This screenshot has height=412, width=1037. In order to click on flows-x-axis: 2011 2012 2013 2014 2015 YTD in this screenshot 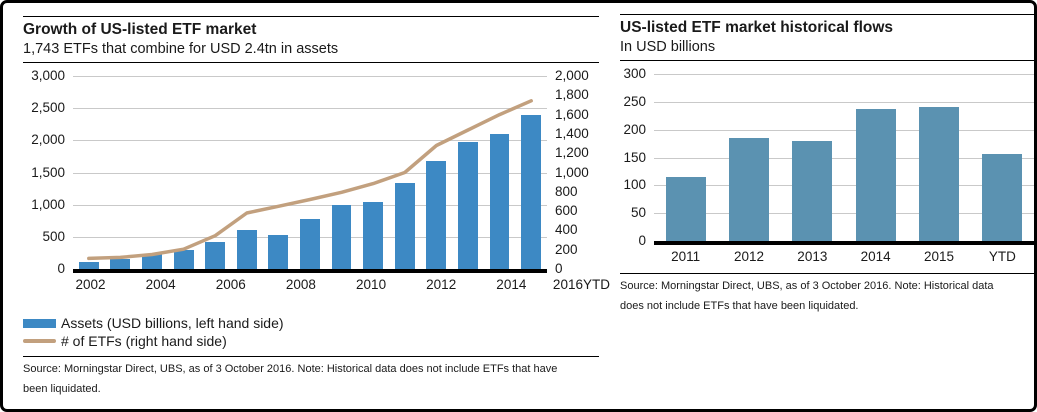, I will do `click(844, 256)`.